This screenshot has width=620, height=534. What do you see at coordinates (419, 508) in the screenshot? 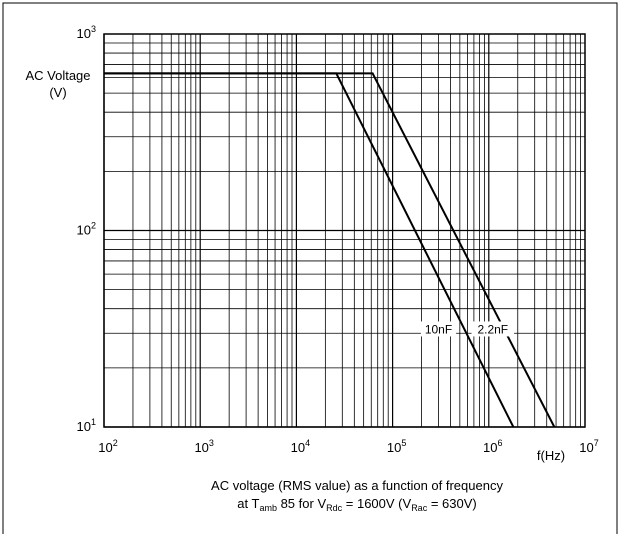
I see `caption-vrac-sub: Rac` at bounding box center [419, 508].